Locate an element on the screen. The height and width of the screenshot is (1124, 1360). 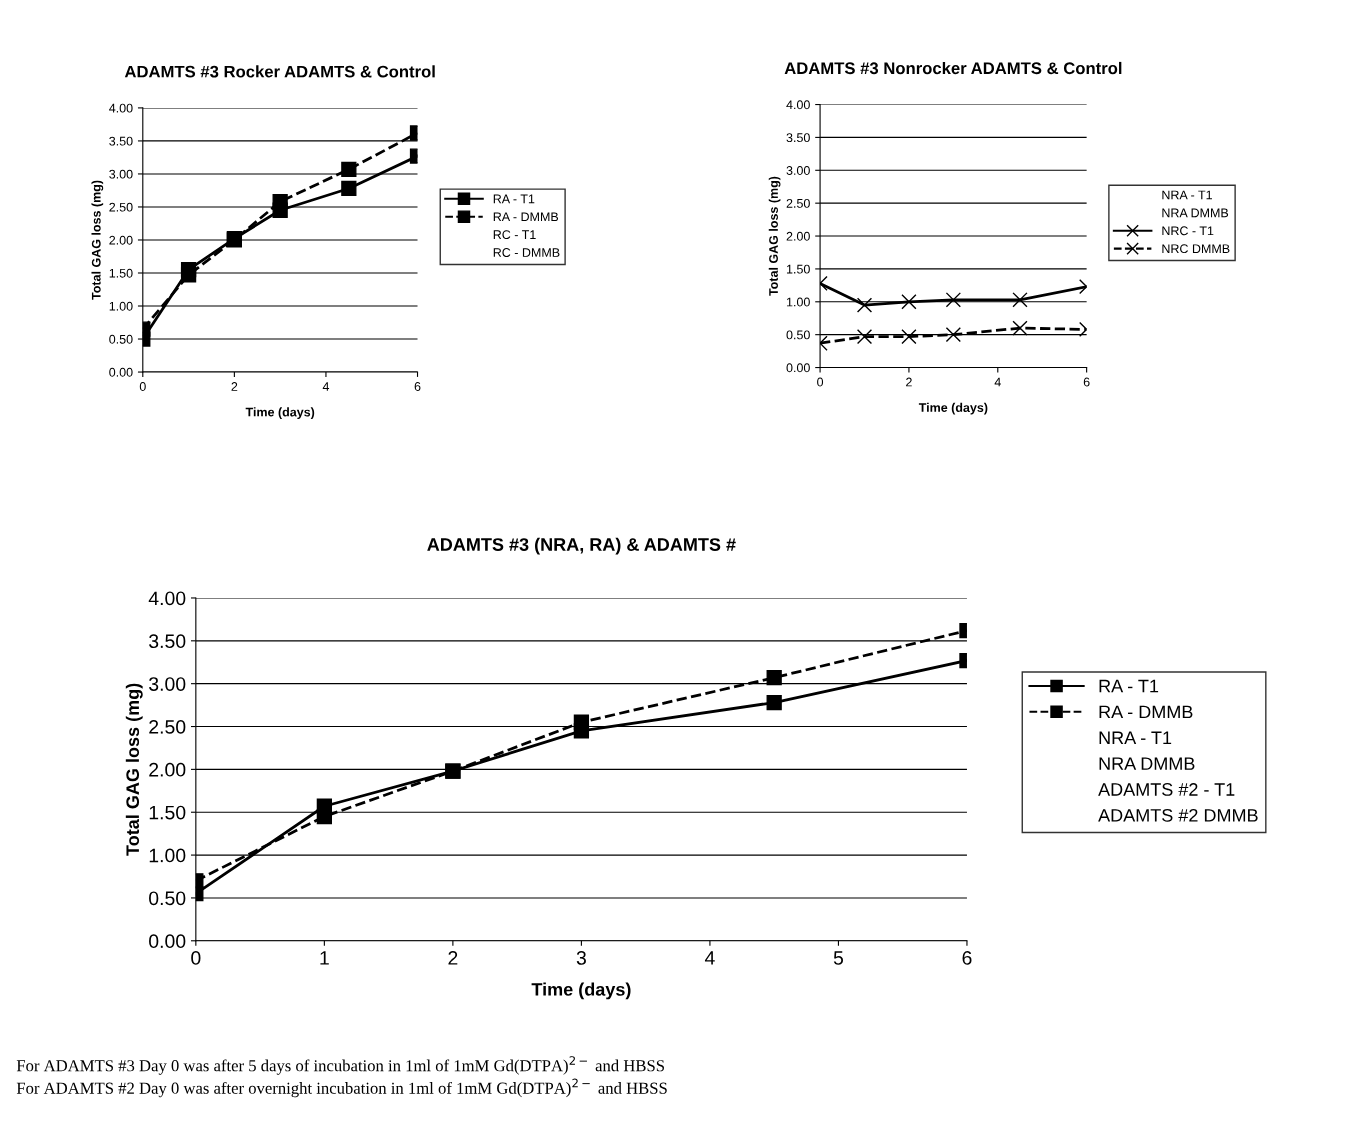
x-tick-label: 1 is located at coordinates (324, 958).